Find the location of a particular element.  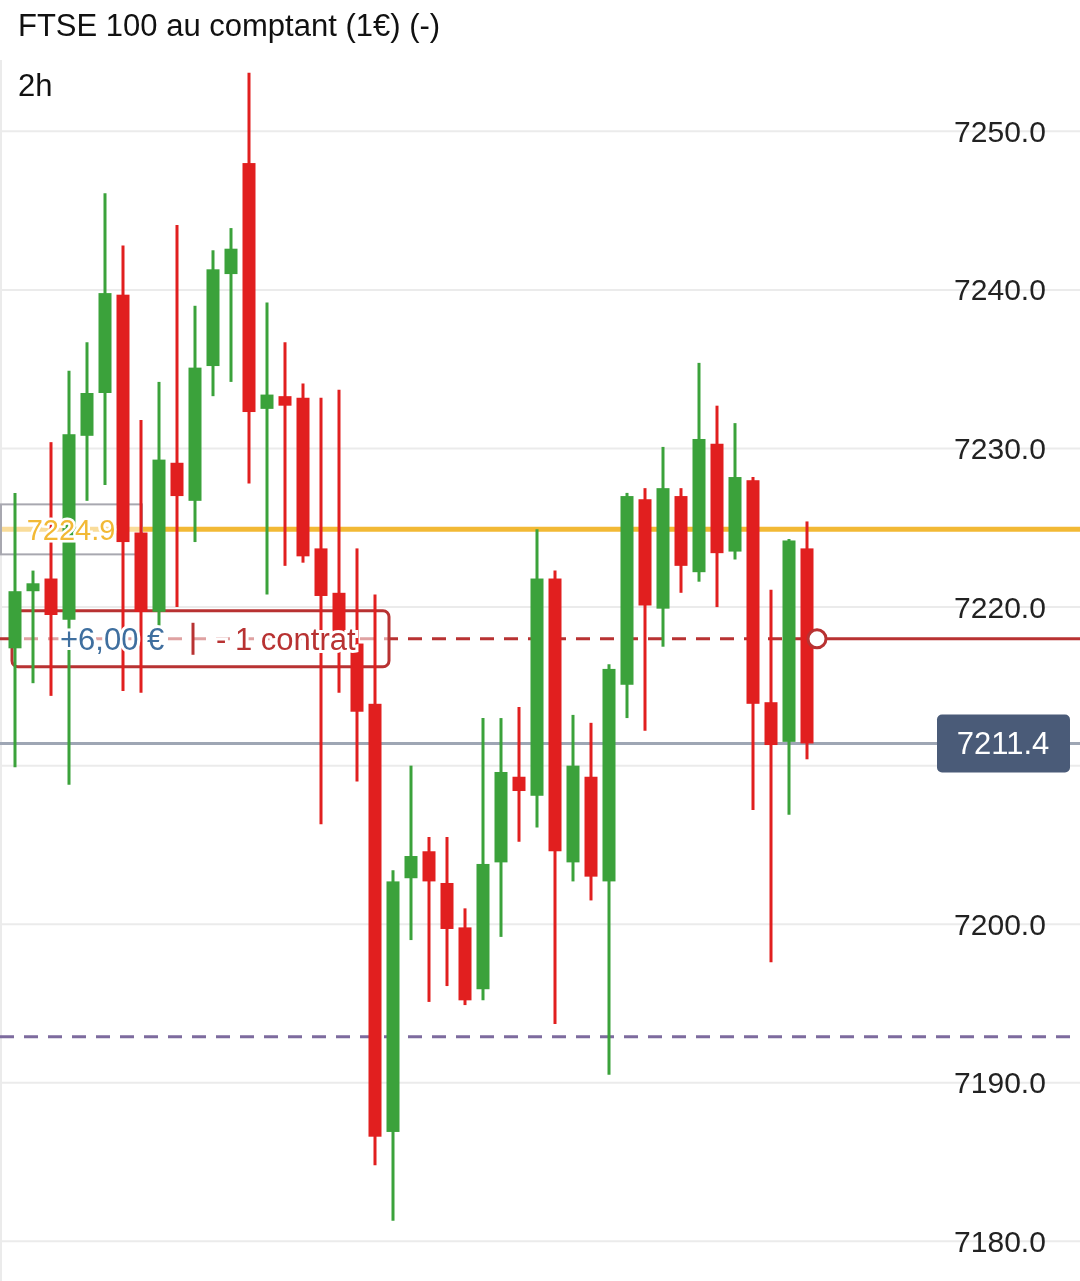

y-tick-label: 7190.0 is located at coordinates (1000, 1083).